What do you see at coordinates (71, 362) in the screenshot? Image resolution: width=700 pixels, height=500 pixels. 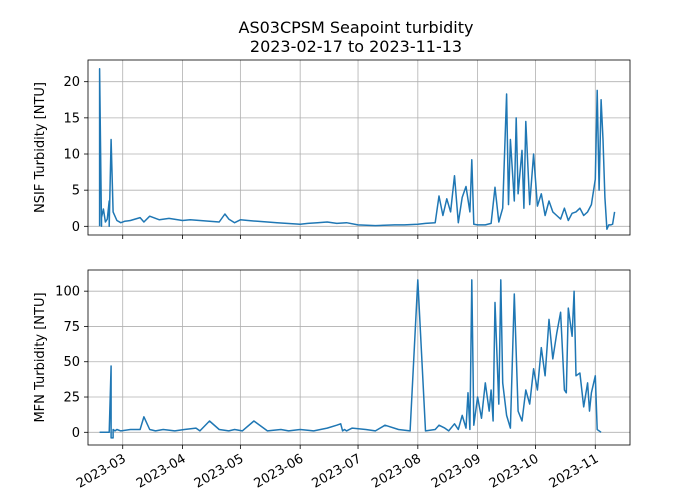 I see `y-tick-label: 50` at bounding box center [71, 362].